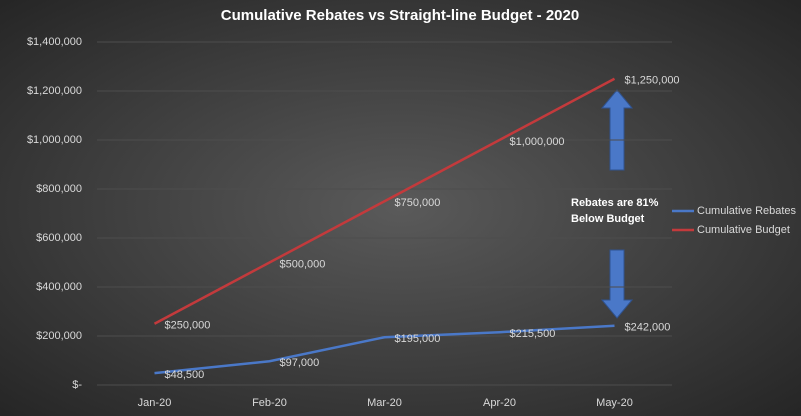  I want to click on series-line, so click(384, 349).